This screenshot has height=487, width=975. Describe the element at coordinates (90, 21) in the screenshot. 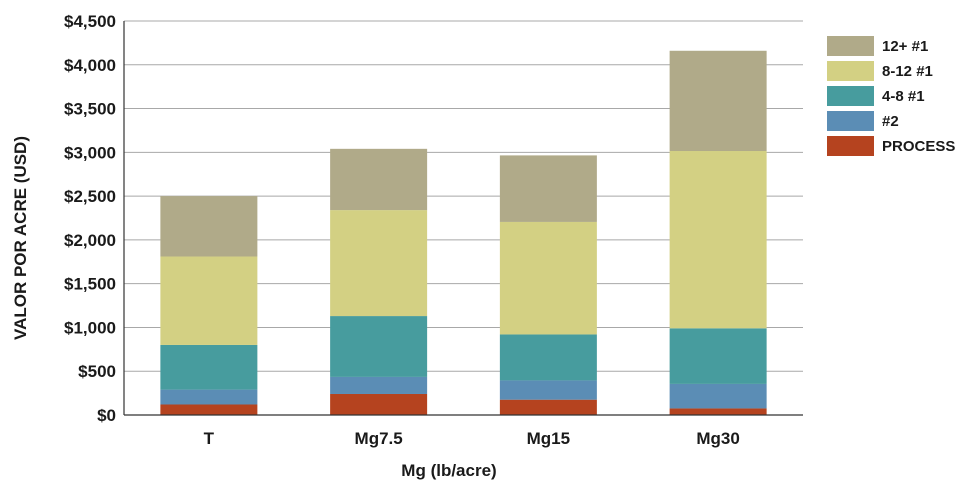

I see `y-tick-label-4500: $4,500` at that location.